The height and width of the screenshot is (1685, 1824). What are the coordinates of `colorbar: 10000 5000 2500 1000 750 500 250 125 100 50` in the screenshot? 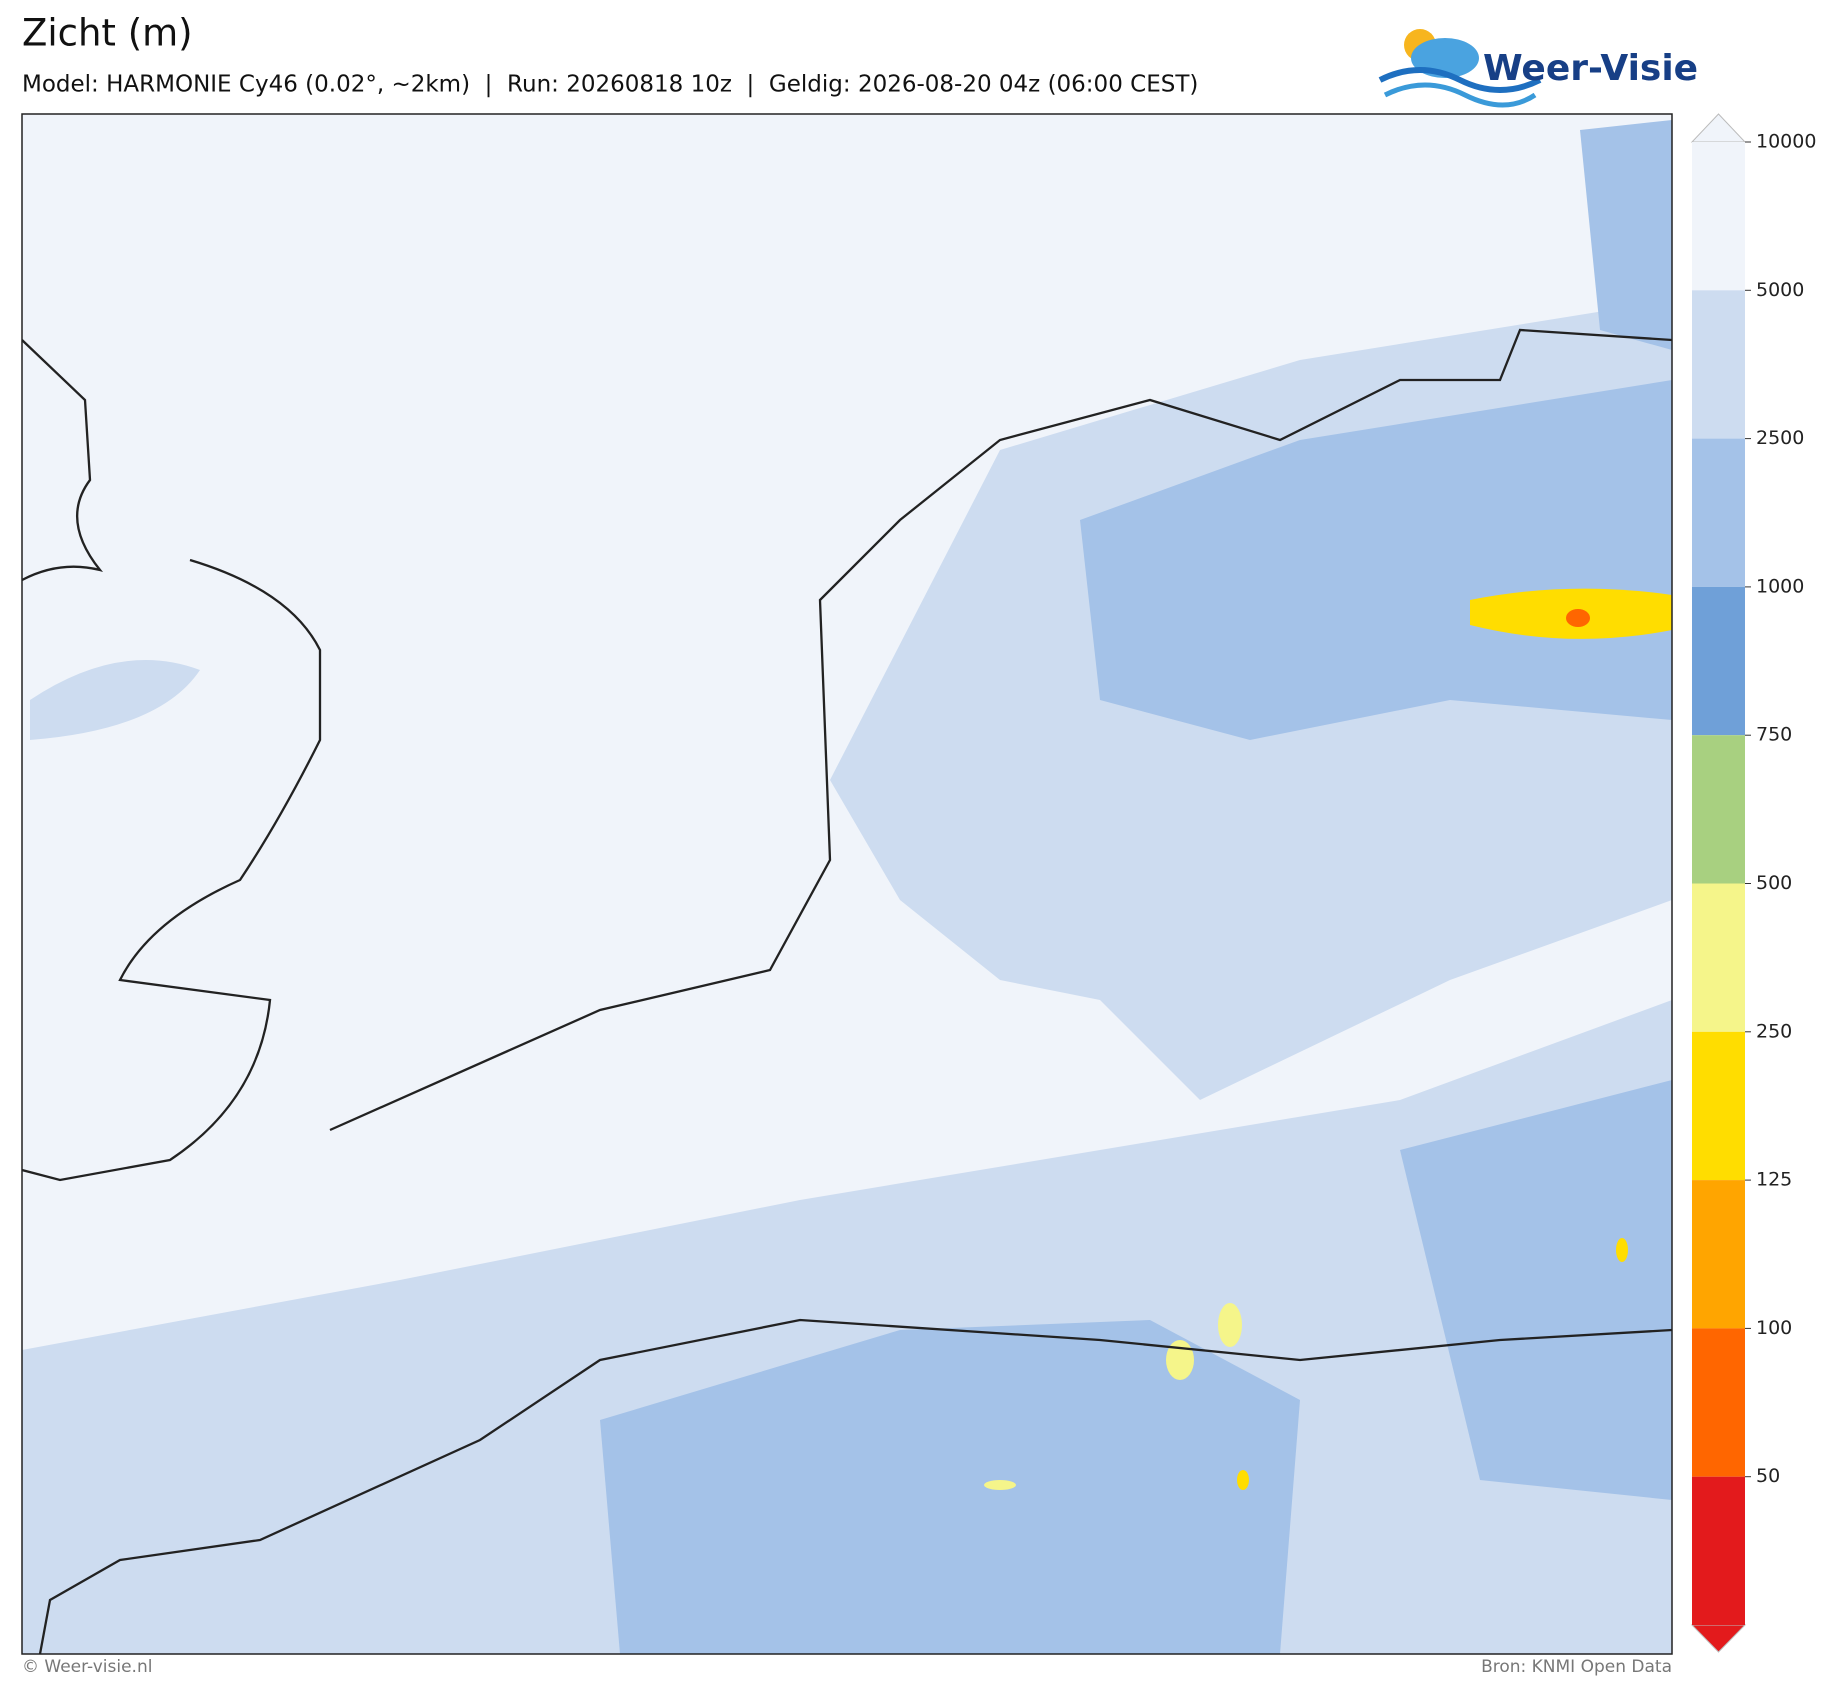 It's located at (1753, 883).